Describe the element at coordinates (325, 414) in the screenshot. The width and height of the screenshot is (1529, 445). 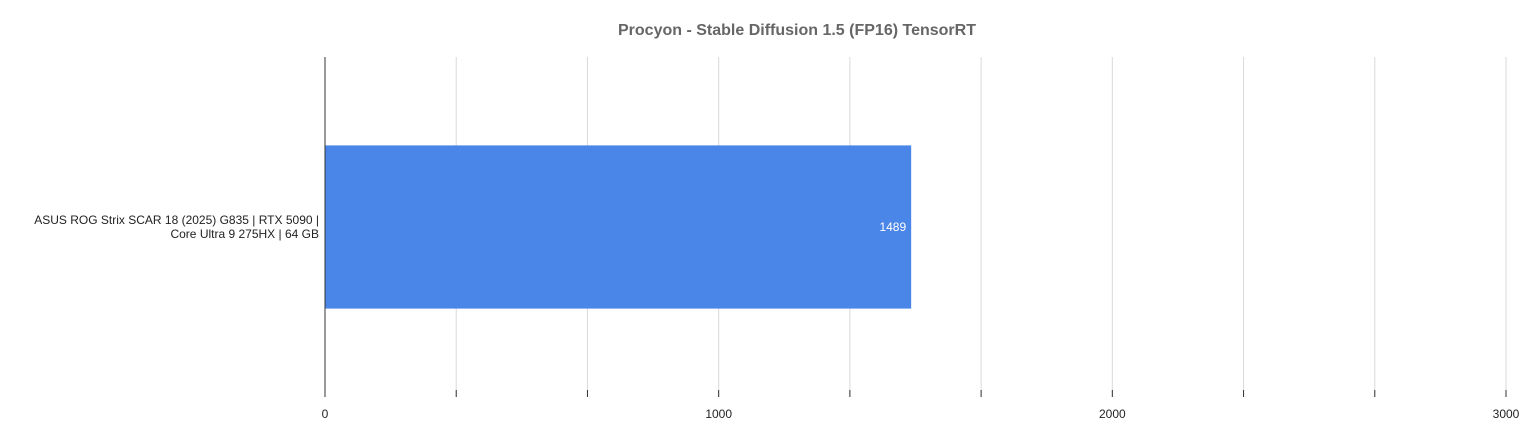
I see `x-tick-label: 0` at that location.